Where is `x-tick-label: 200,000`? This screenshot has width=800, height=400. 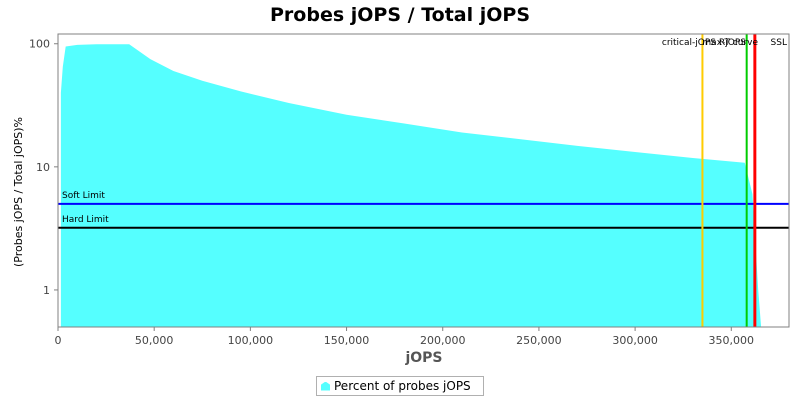
x-tick-label: 200,000 is located at coordinates (443, 340).